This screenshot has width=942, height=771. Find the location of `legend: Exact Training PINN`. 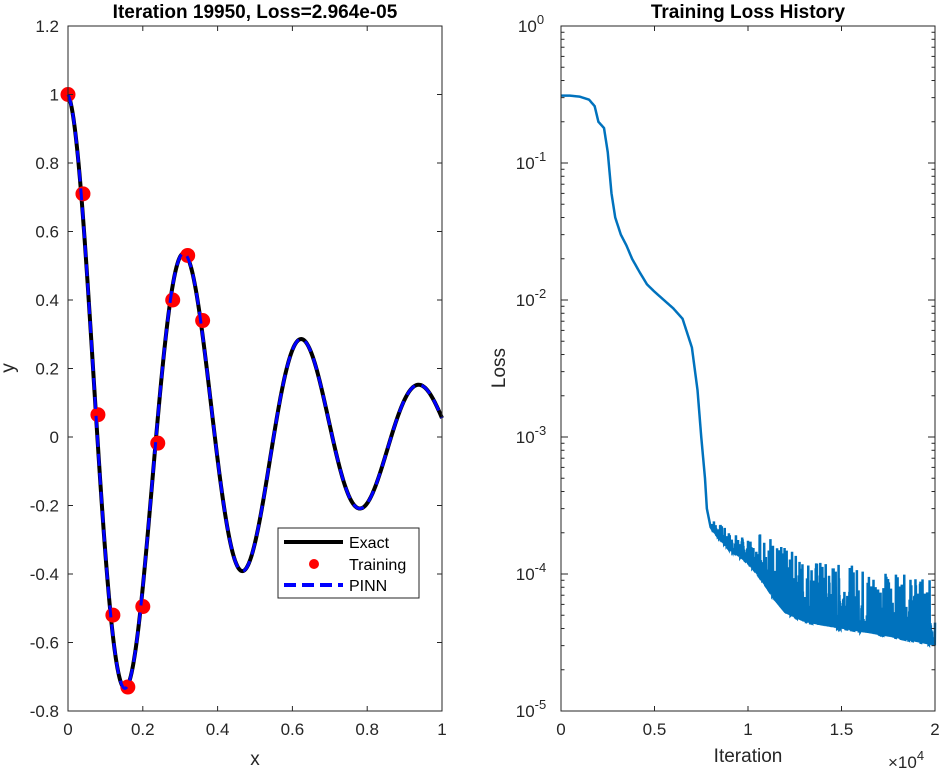

legend: Exact Training PINN is located at coordinates (348, 563).